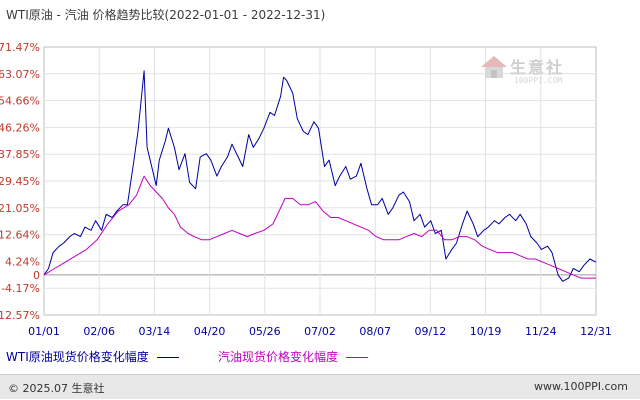 This screenshot has height=400, width=640. I want to click on x-tick-label: 03/14, so click(155, 331).